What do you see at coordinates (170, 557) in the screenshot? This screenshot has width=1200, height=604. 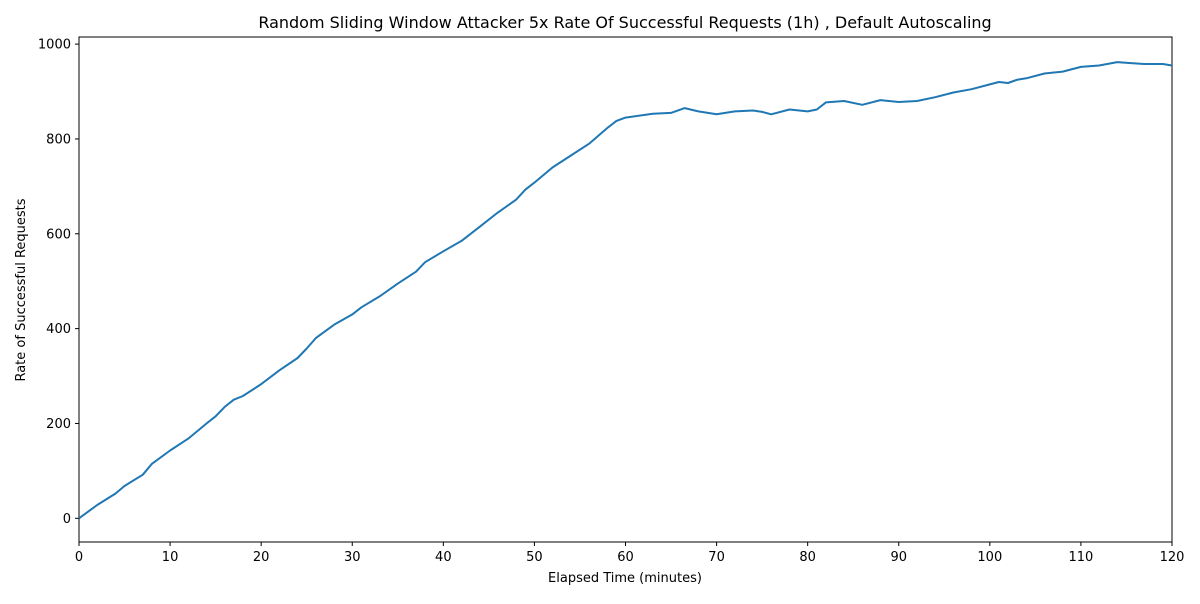 I see `x-tick-label: 10` at bounding box center [170, 557].